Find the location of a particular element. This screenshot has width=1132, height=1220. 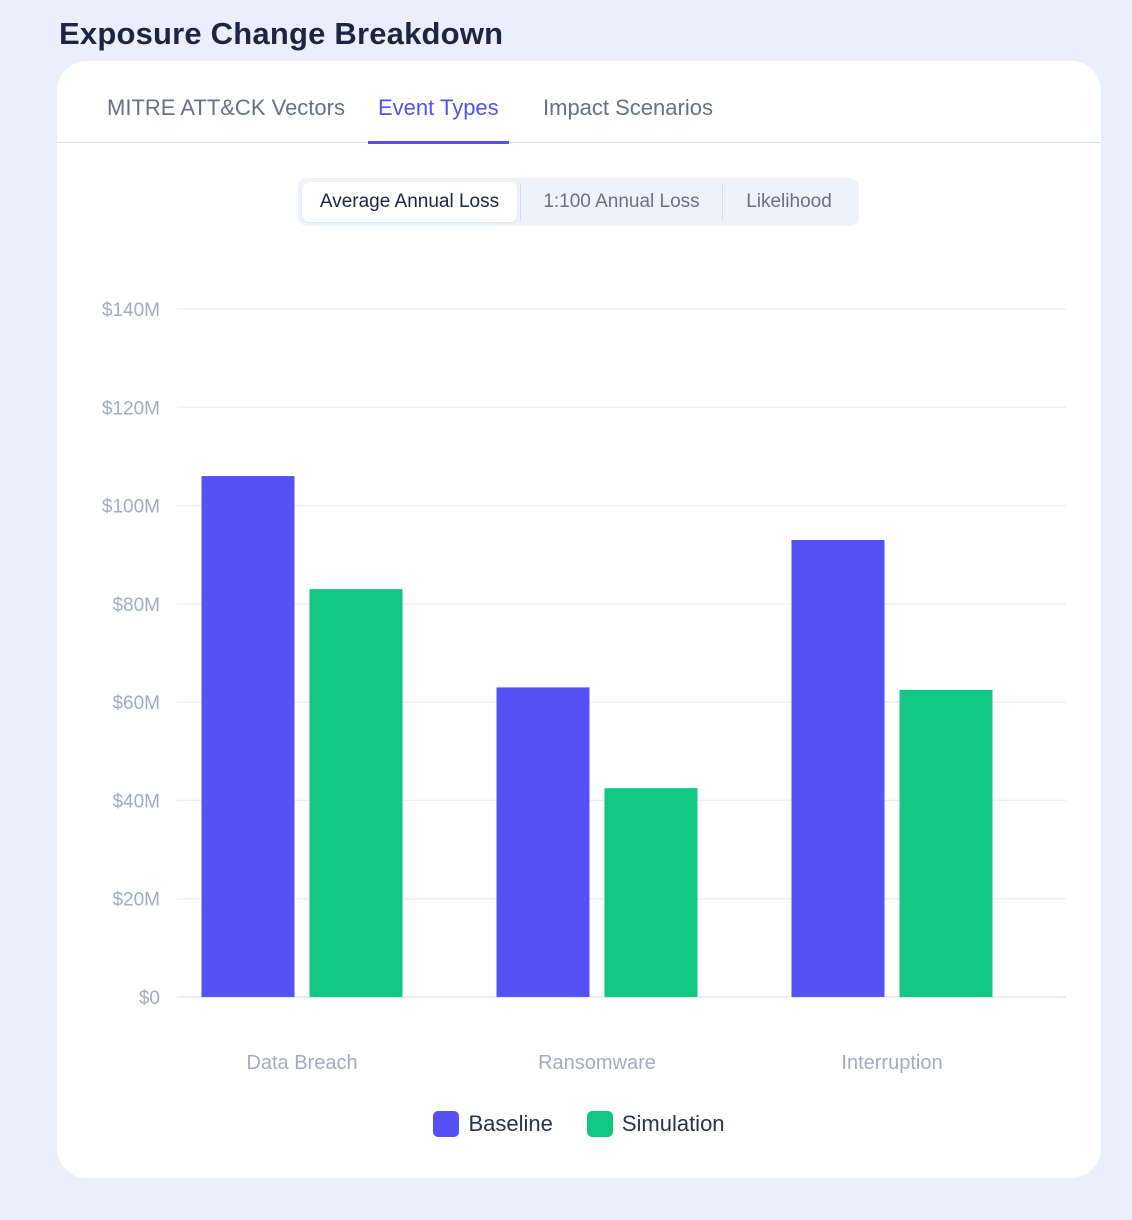

tab-mitre-attack-vectors: MITRE ATT&CK Vectors is located at coordinates (226, 107).